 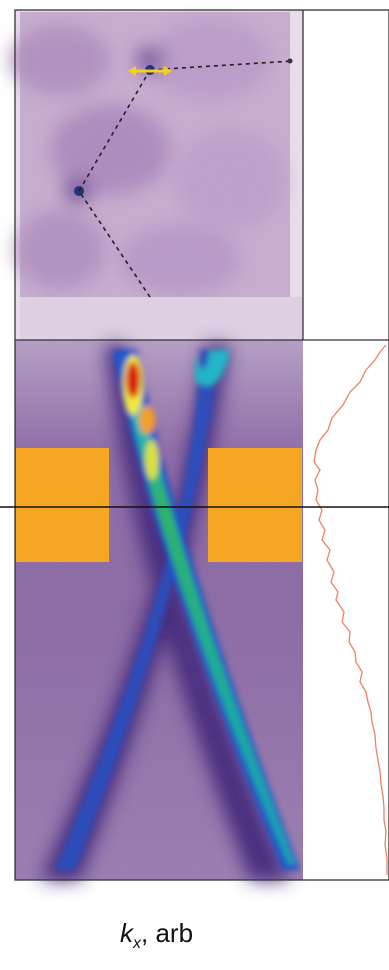 What do you see at coordinates (62, 505) in the screenshot?
I see `highlight-box-left` at bounding box center [62, 505].